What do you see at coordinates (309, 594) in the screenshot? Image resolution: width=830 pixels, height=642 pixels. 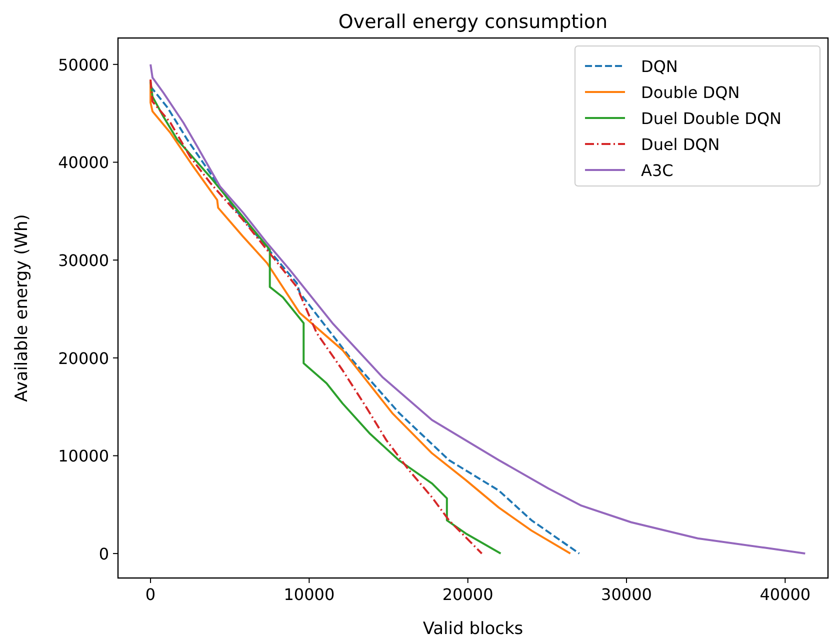 I see `x-tick-label: 10000` at bounding box center [309, 594].